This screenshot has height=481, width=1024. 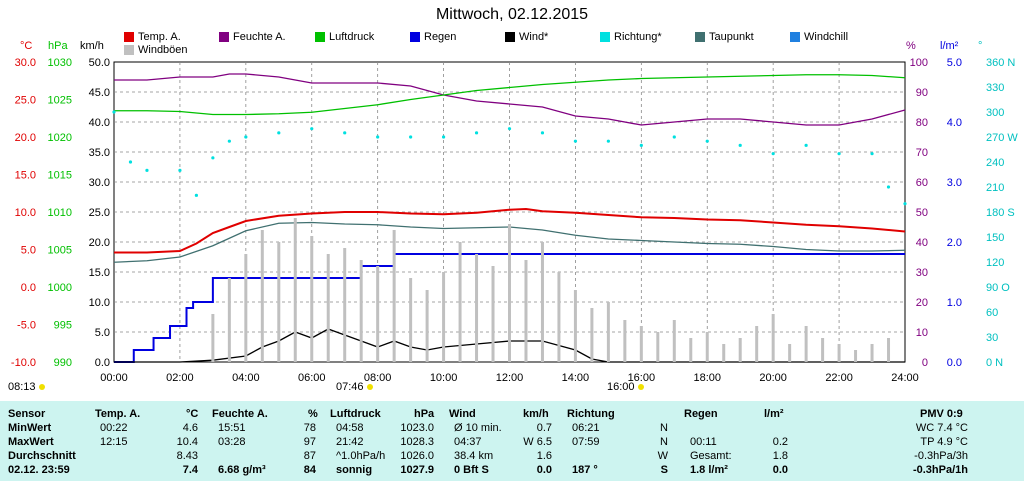 I want to click on pressure-tick-label: 1005, so click(x=60, y=251).